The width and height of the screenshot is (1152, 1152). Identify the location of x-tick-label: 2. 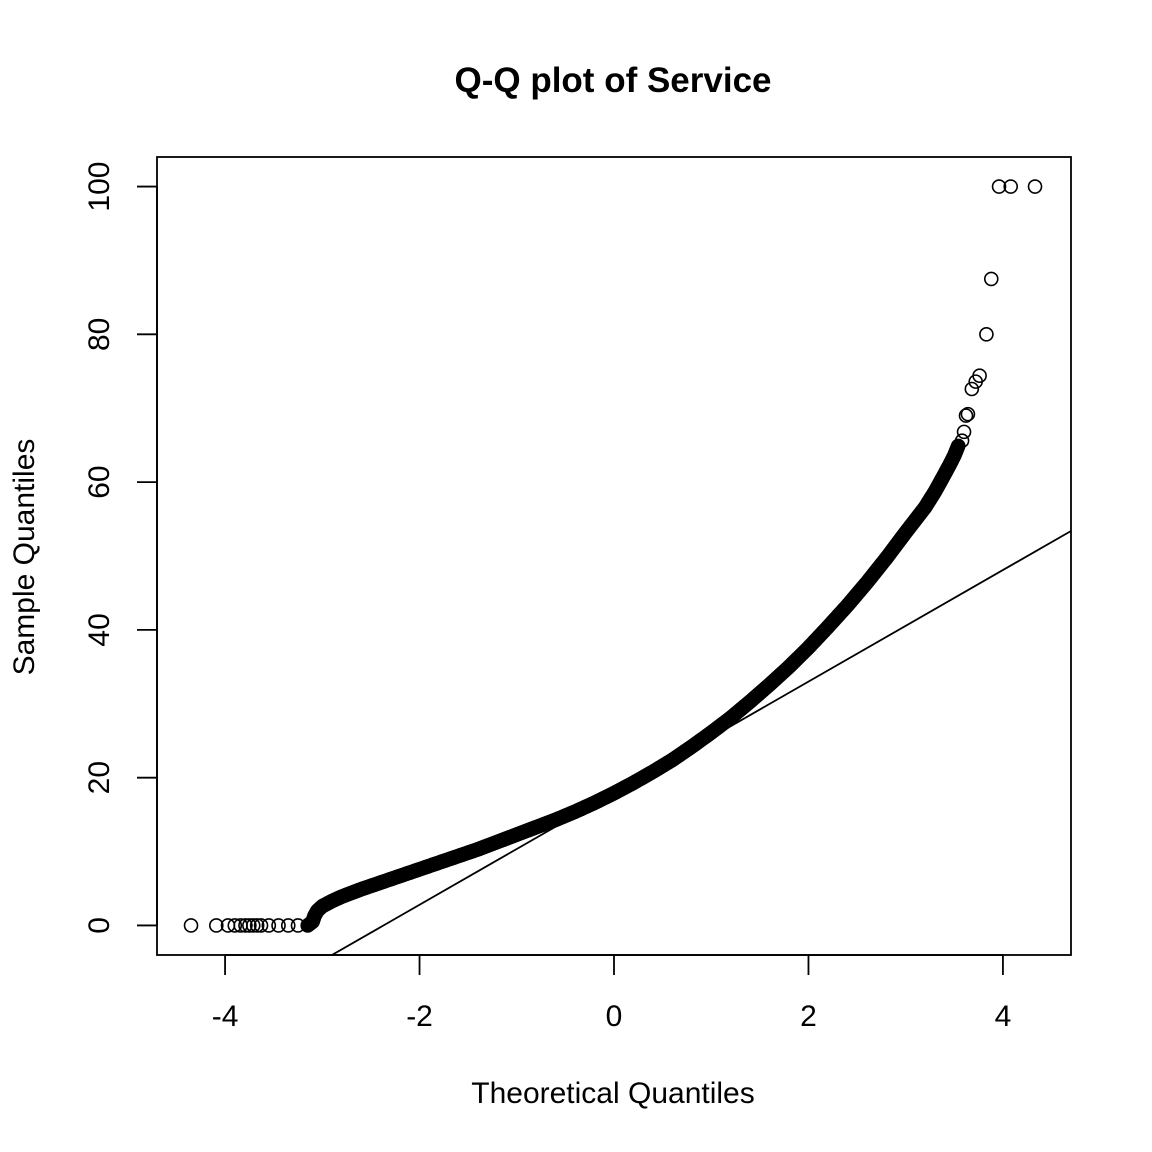
(808, 1016).